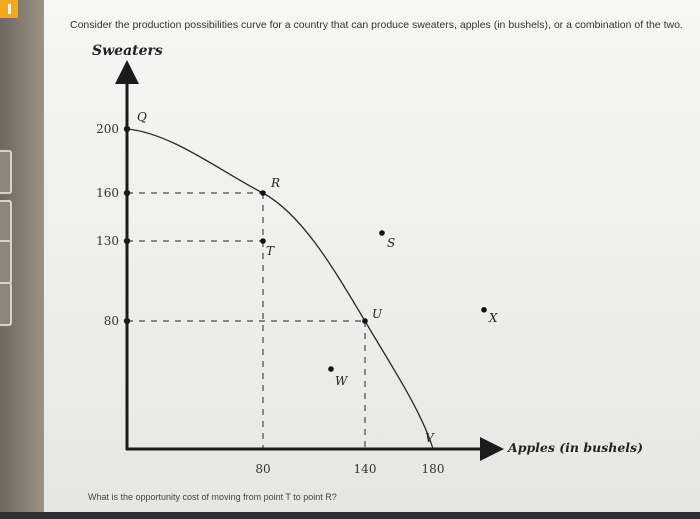 This screenshot has height=519, width=700. I want to click on point-w-marker, so click(331, 369).